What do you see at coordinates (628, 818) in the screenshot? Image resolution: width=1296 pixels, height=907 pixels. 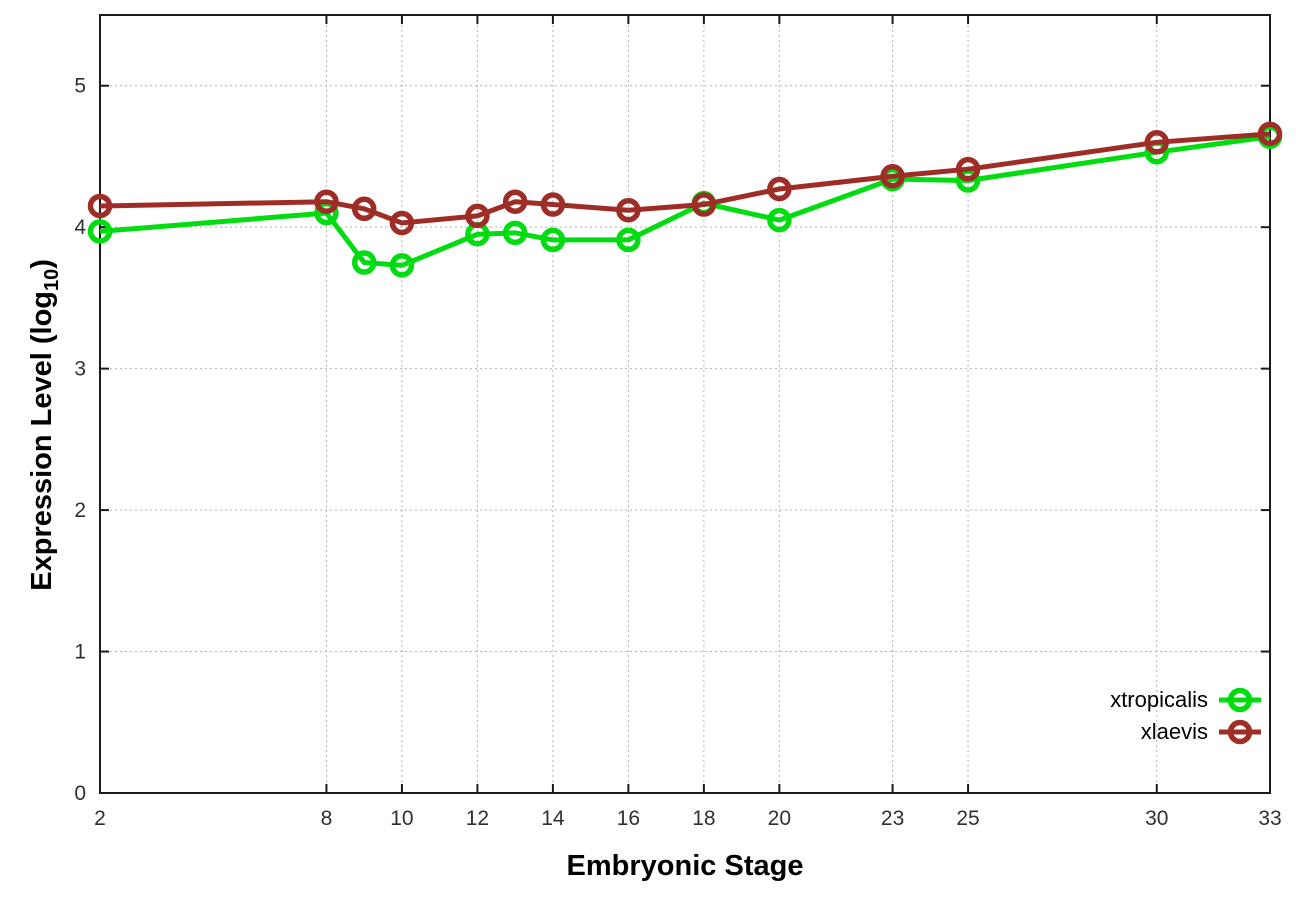 I see `x-tick-label: 16` at bounding box center [628, 818].